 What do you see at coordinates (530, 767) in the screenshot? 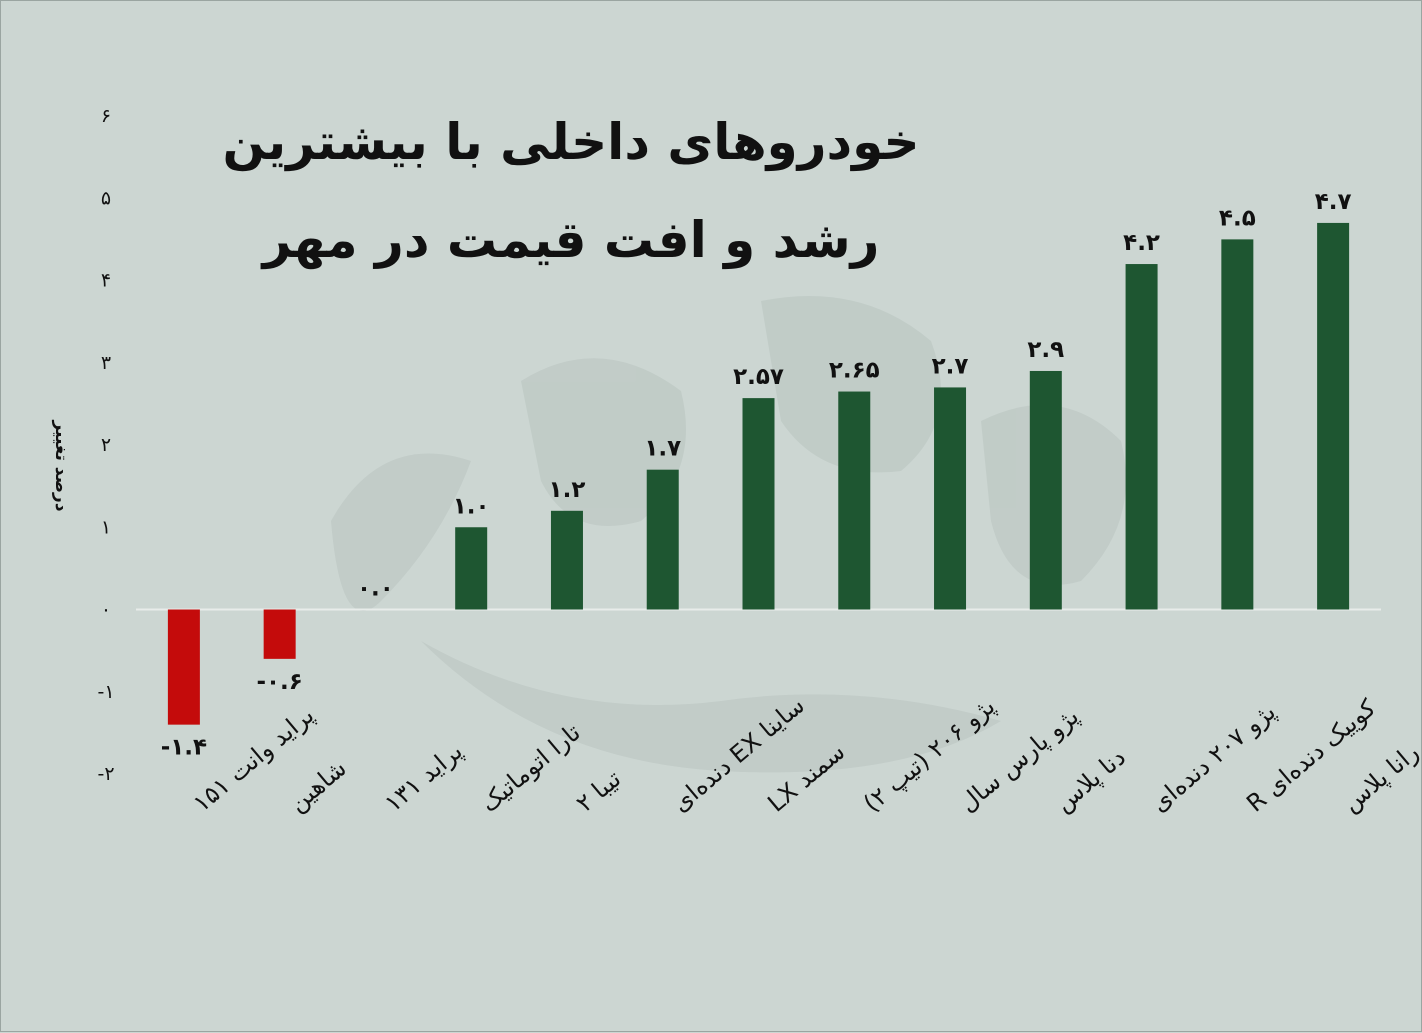
I see `category-label: تارا اتوماتیک` at bounding box center [530, 767].